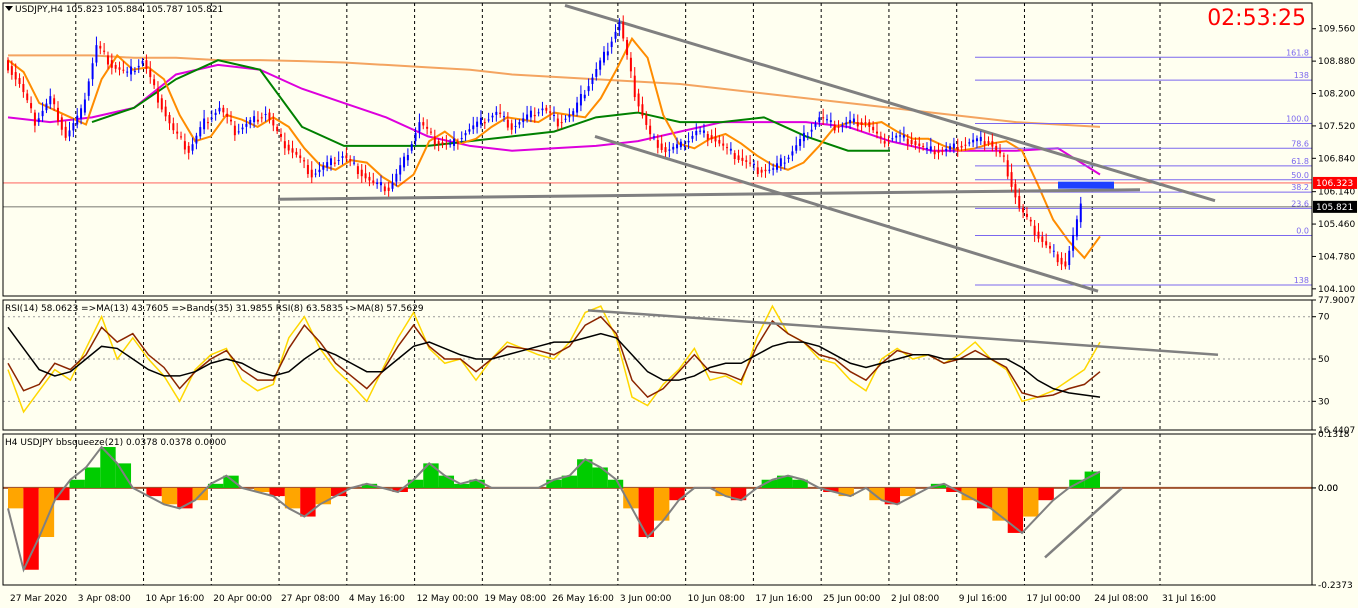 The width and height of the screenshot is (1358, 608). What do you see at coordinates (1336, 225) in the screenshot?
I see `y-tick-label: 105.460` at bounding box center [1336, 225].